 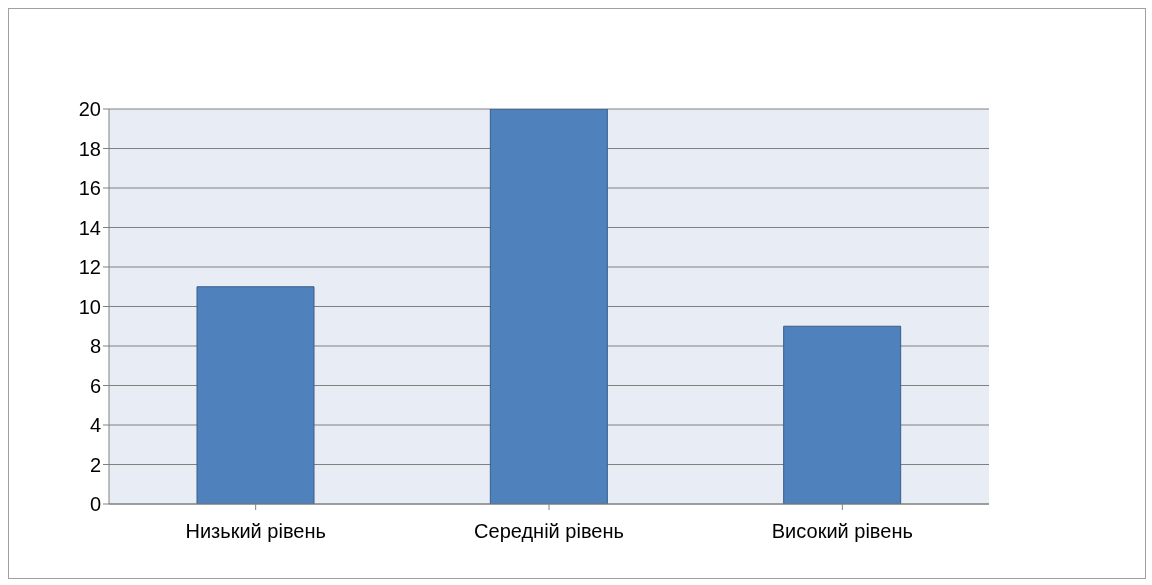 I want to click on y-tick-label: 8, so click(x=95, y=346).